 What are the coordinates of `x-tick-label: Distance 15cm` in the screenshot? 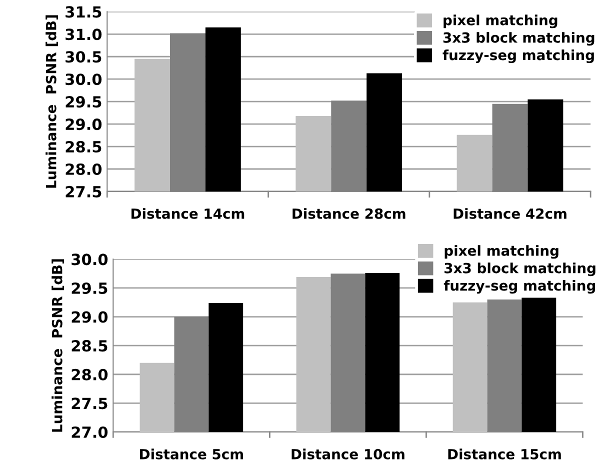 It's located at (504, 454).